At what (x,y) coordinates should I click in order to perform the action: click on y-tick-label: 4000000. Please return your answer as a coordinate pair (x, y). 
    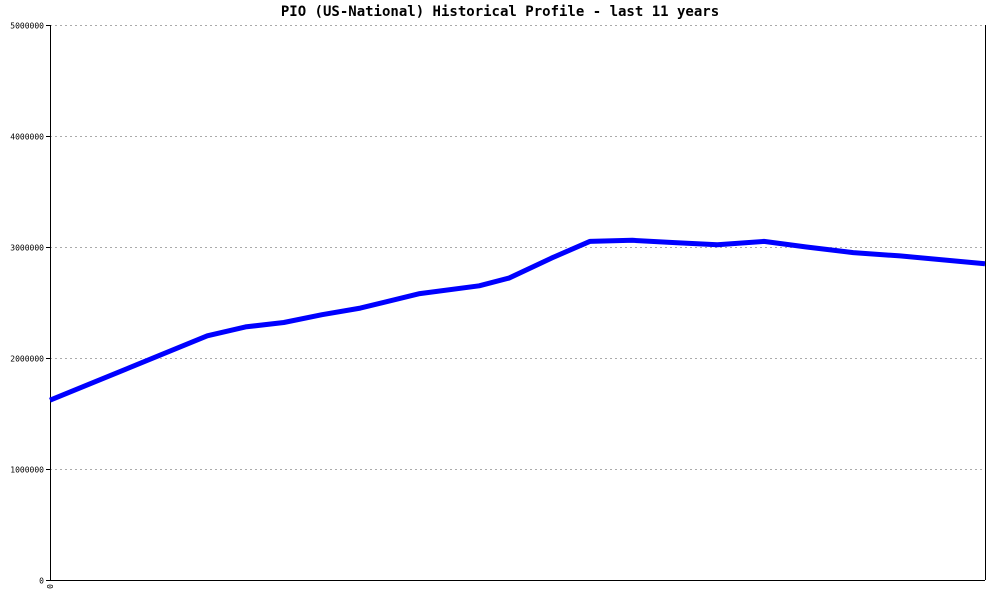
    Looking at the image, I should click on (27, 137).